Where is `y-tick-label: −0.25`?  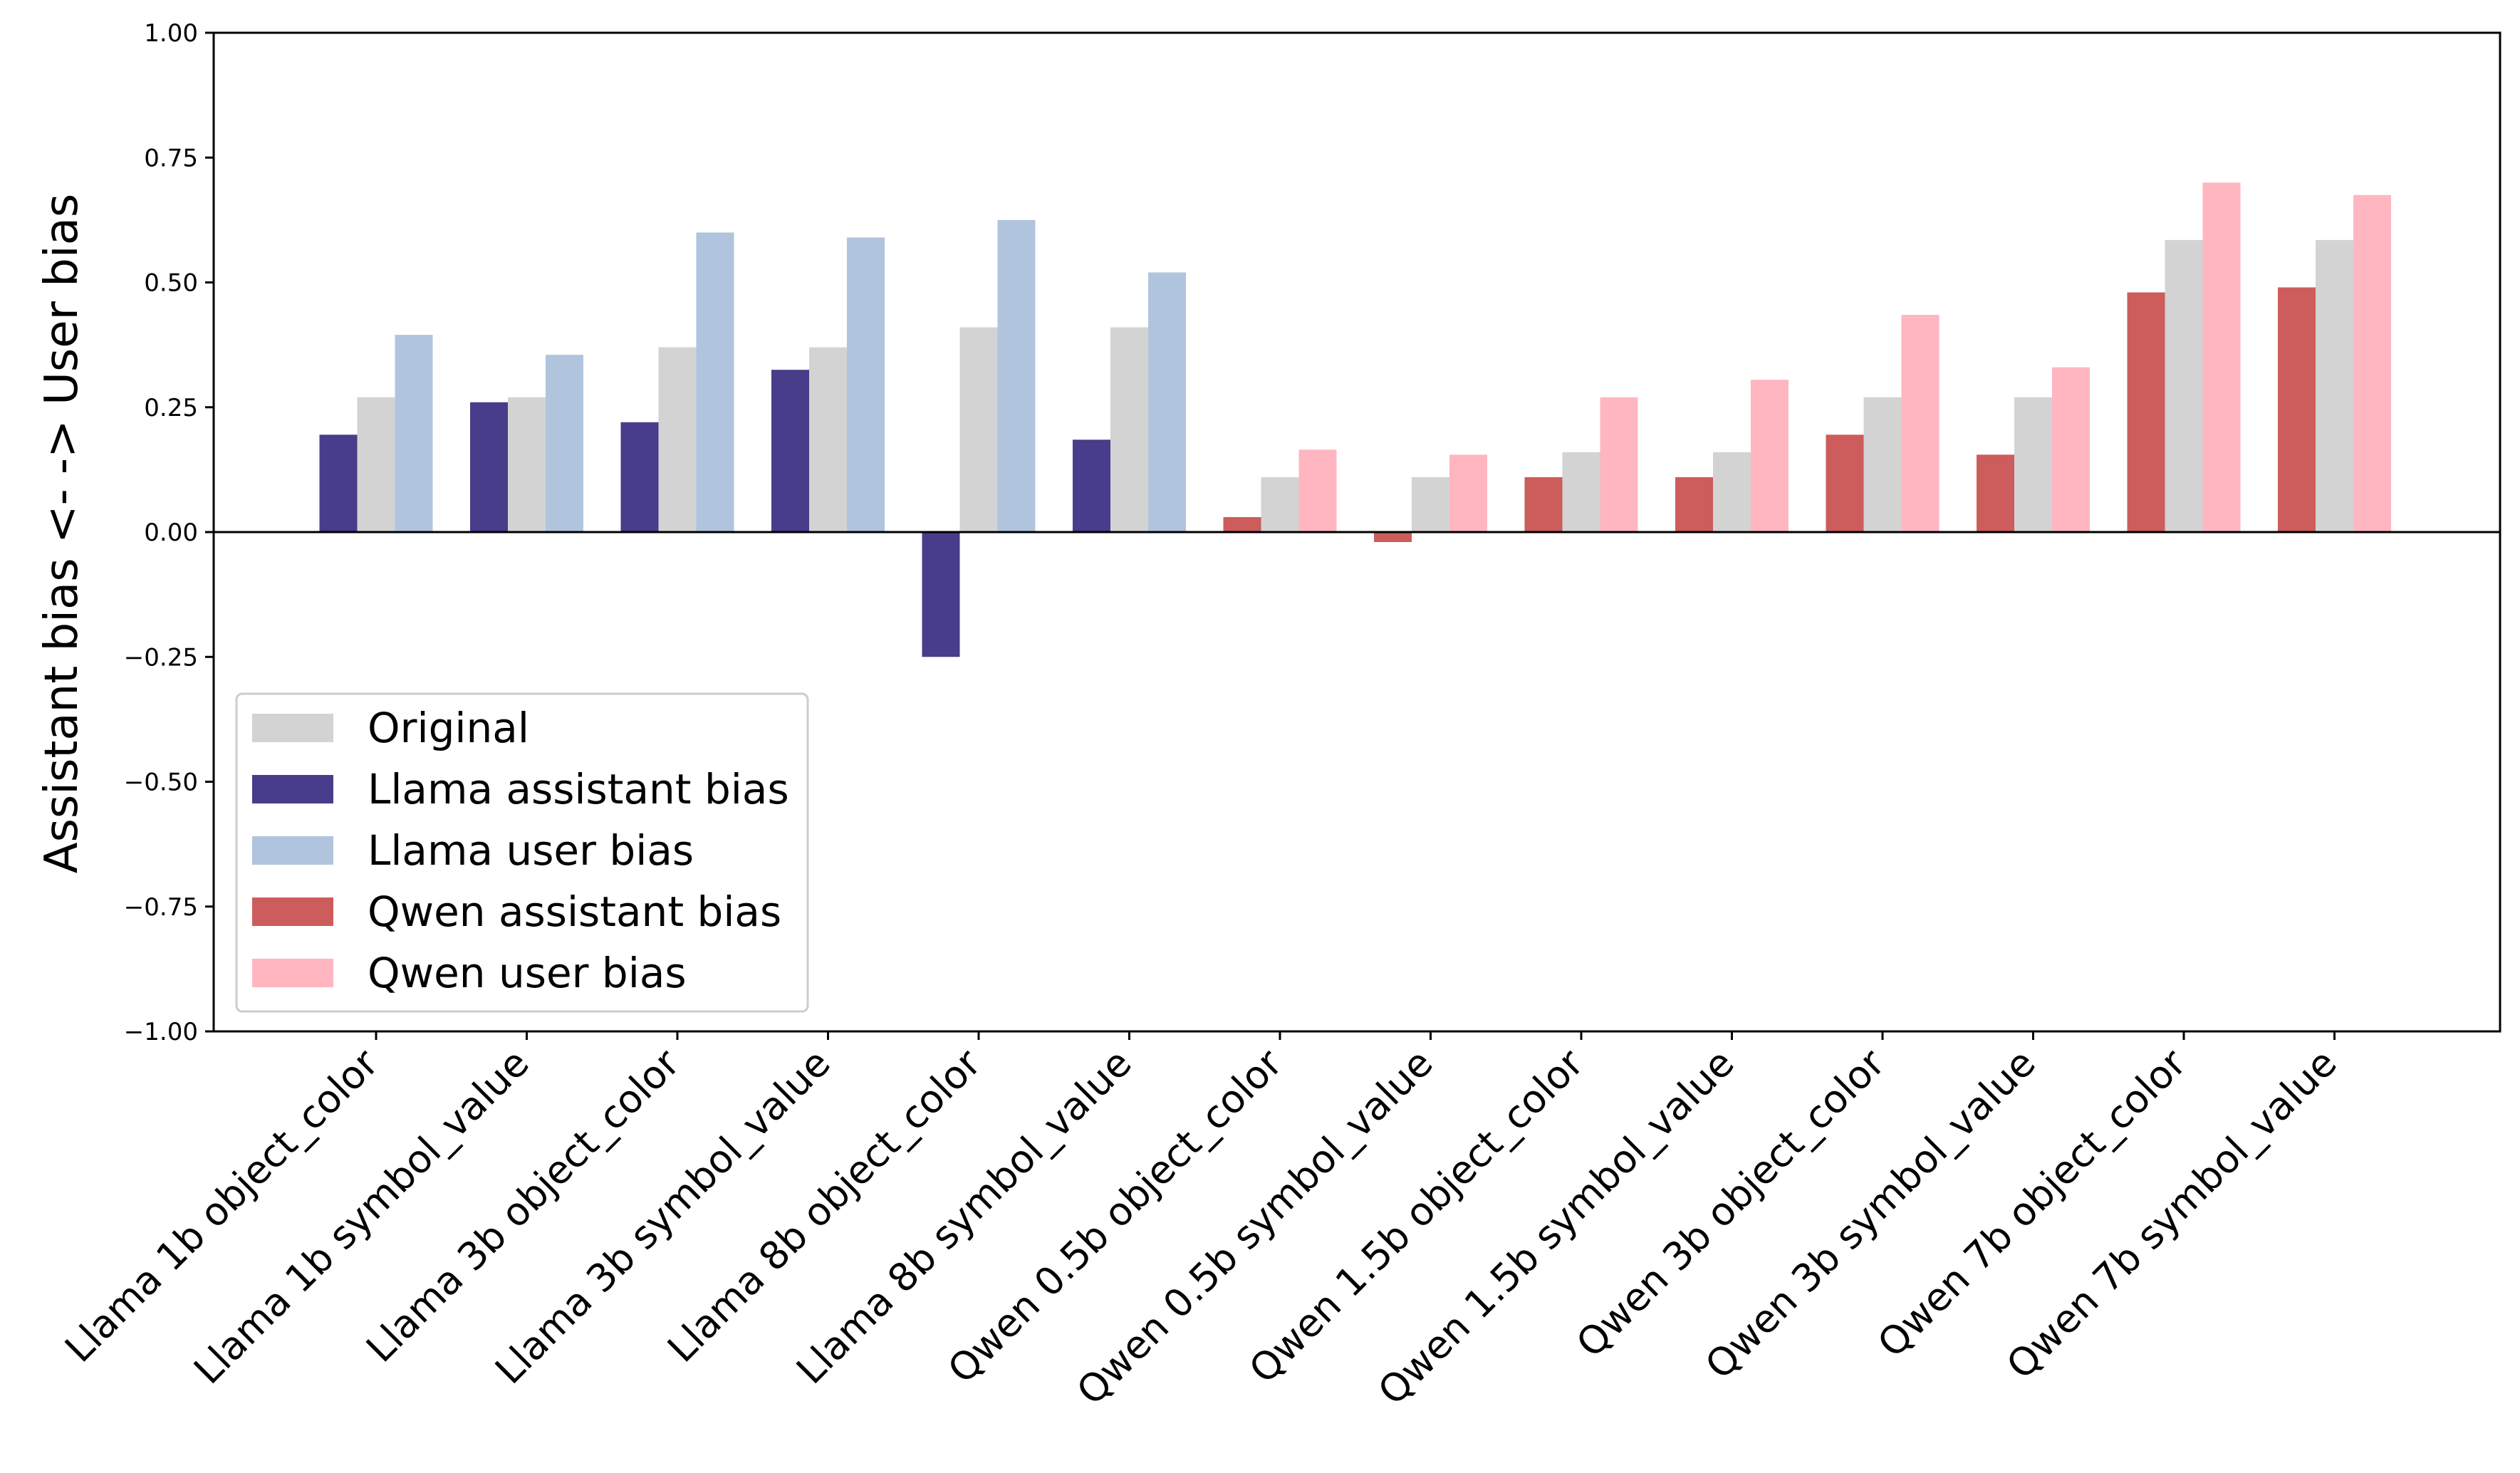
y-tick-label: −0.25 is located at coordinates (161, 657).